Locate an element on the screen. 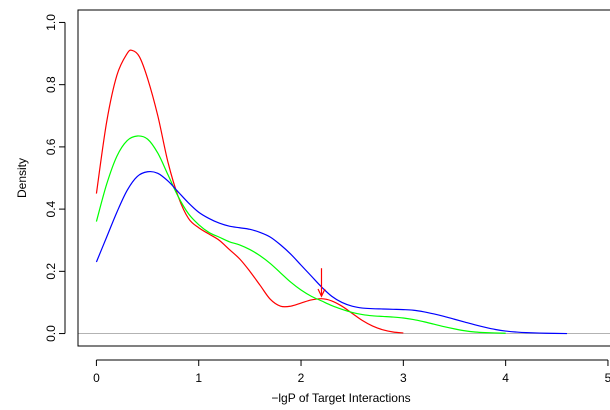 Image resolution: width=610 pixels, height=410 pixels. arrow-head is located at coordinates (321, 293).